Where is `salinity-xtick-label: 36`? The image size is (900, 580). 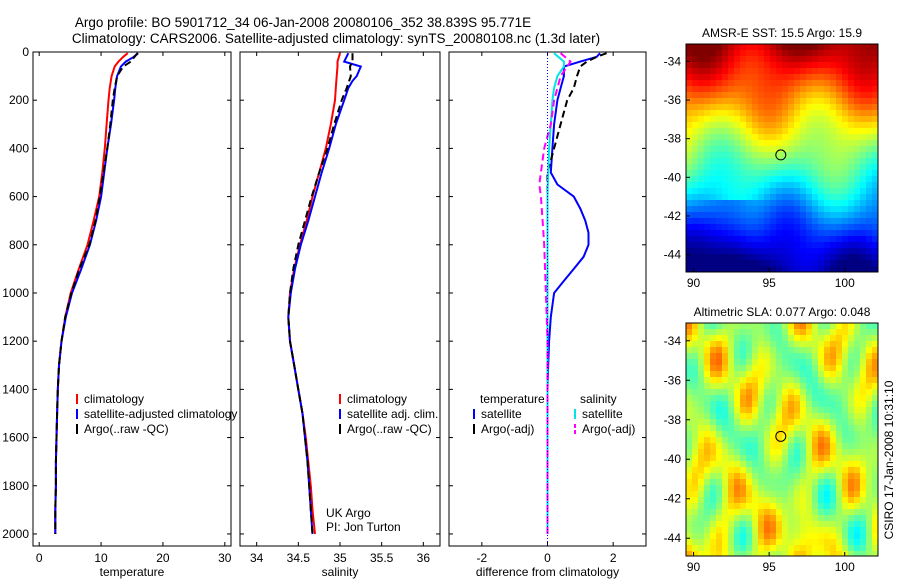 salinity-xtick-label: 36 is located at coordinates (424, 558).